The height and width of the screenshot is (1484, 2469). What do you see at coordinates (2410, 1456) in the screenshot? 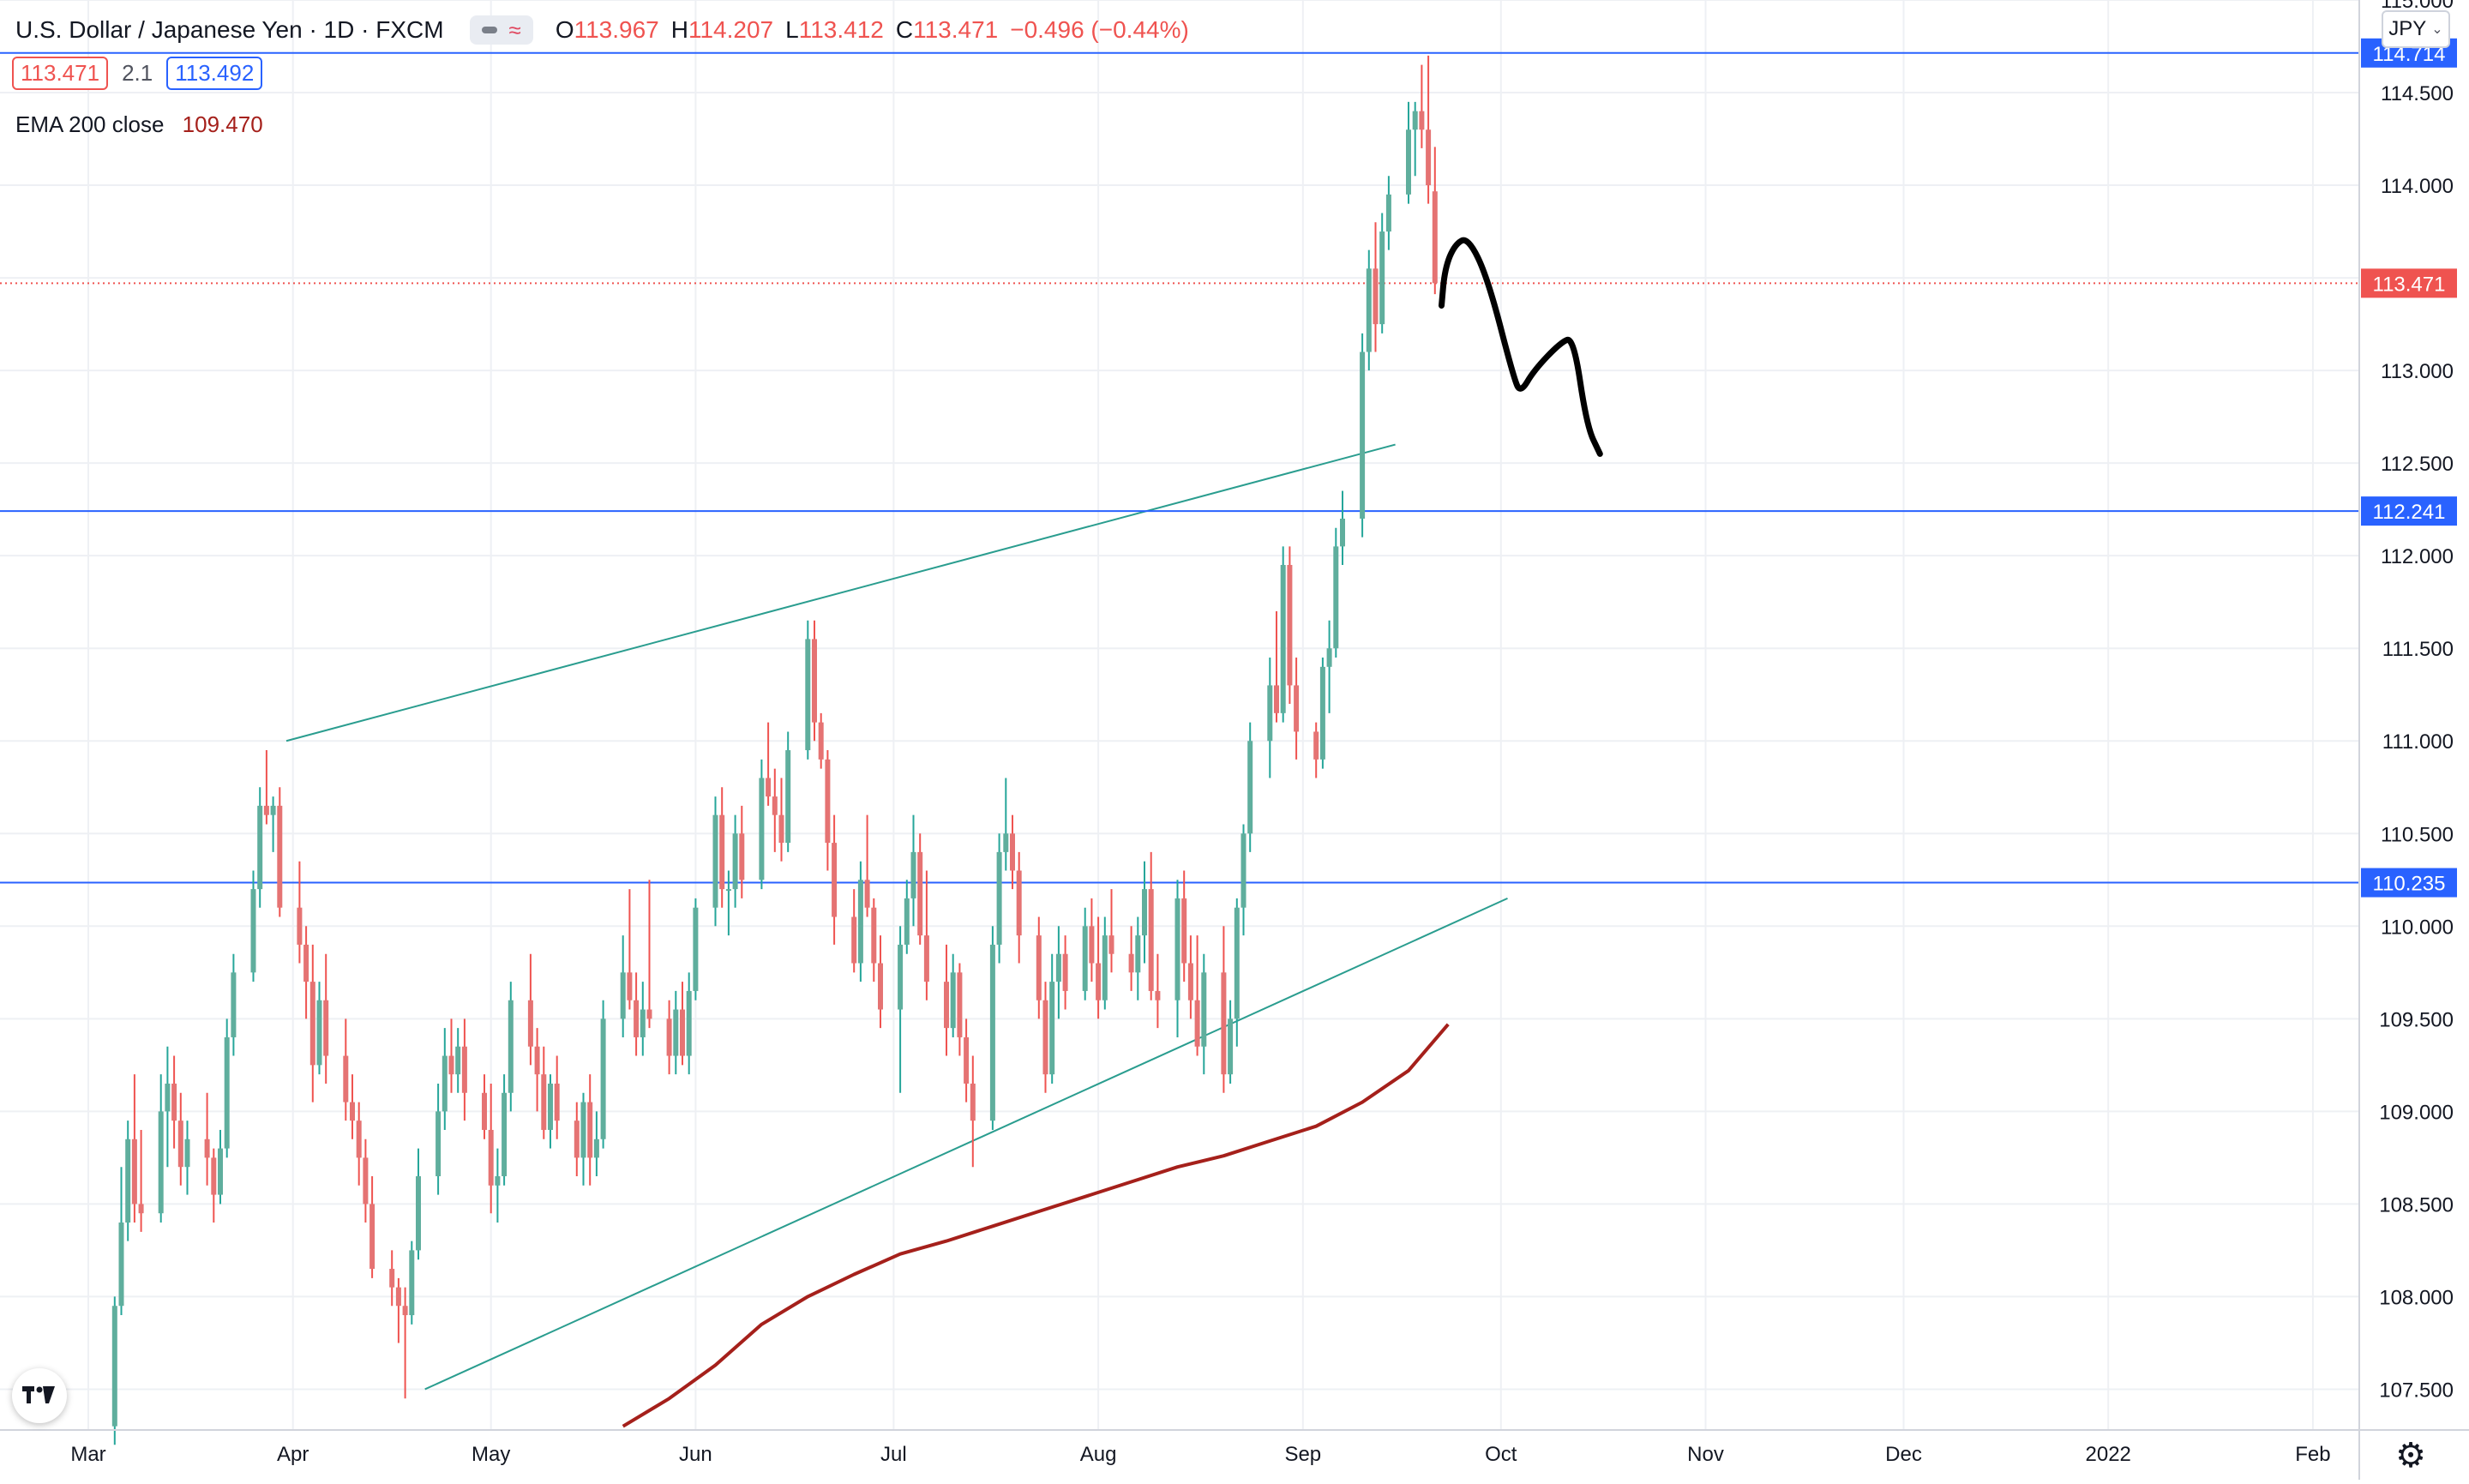
I see `gear-icon: ⚙` at bounding box center [2410, 1456].